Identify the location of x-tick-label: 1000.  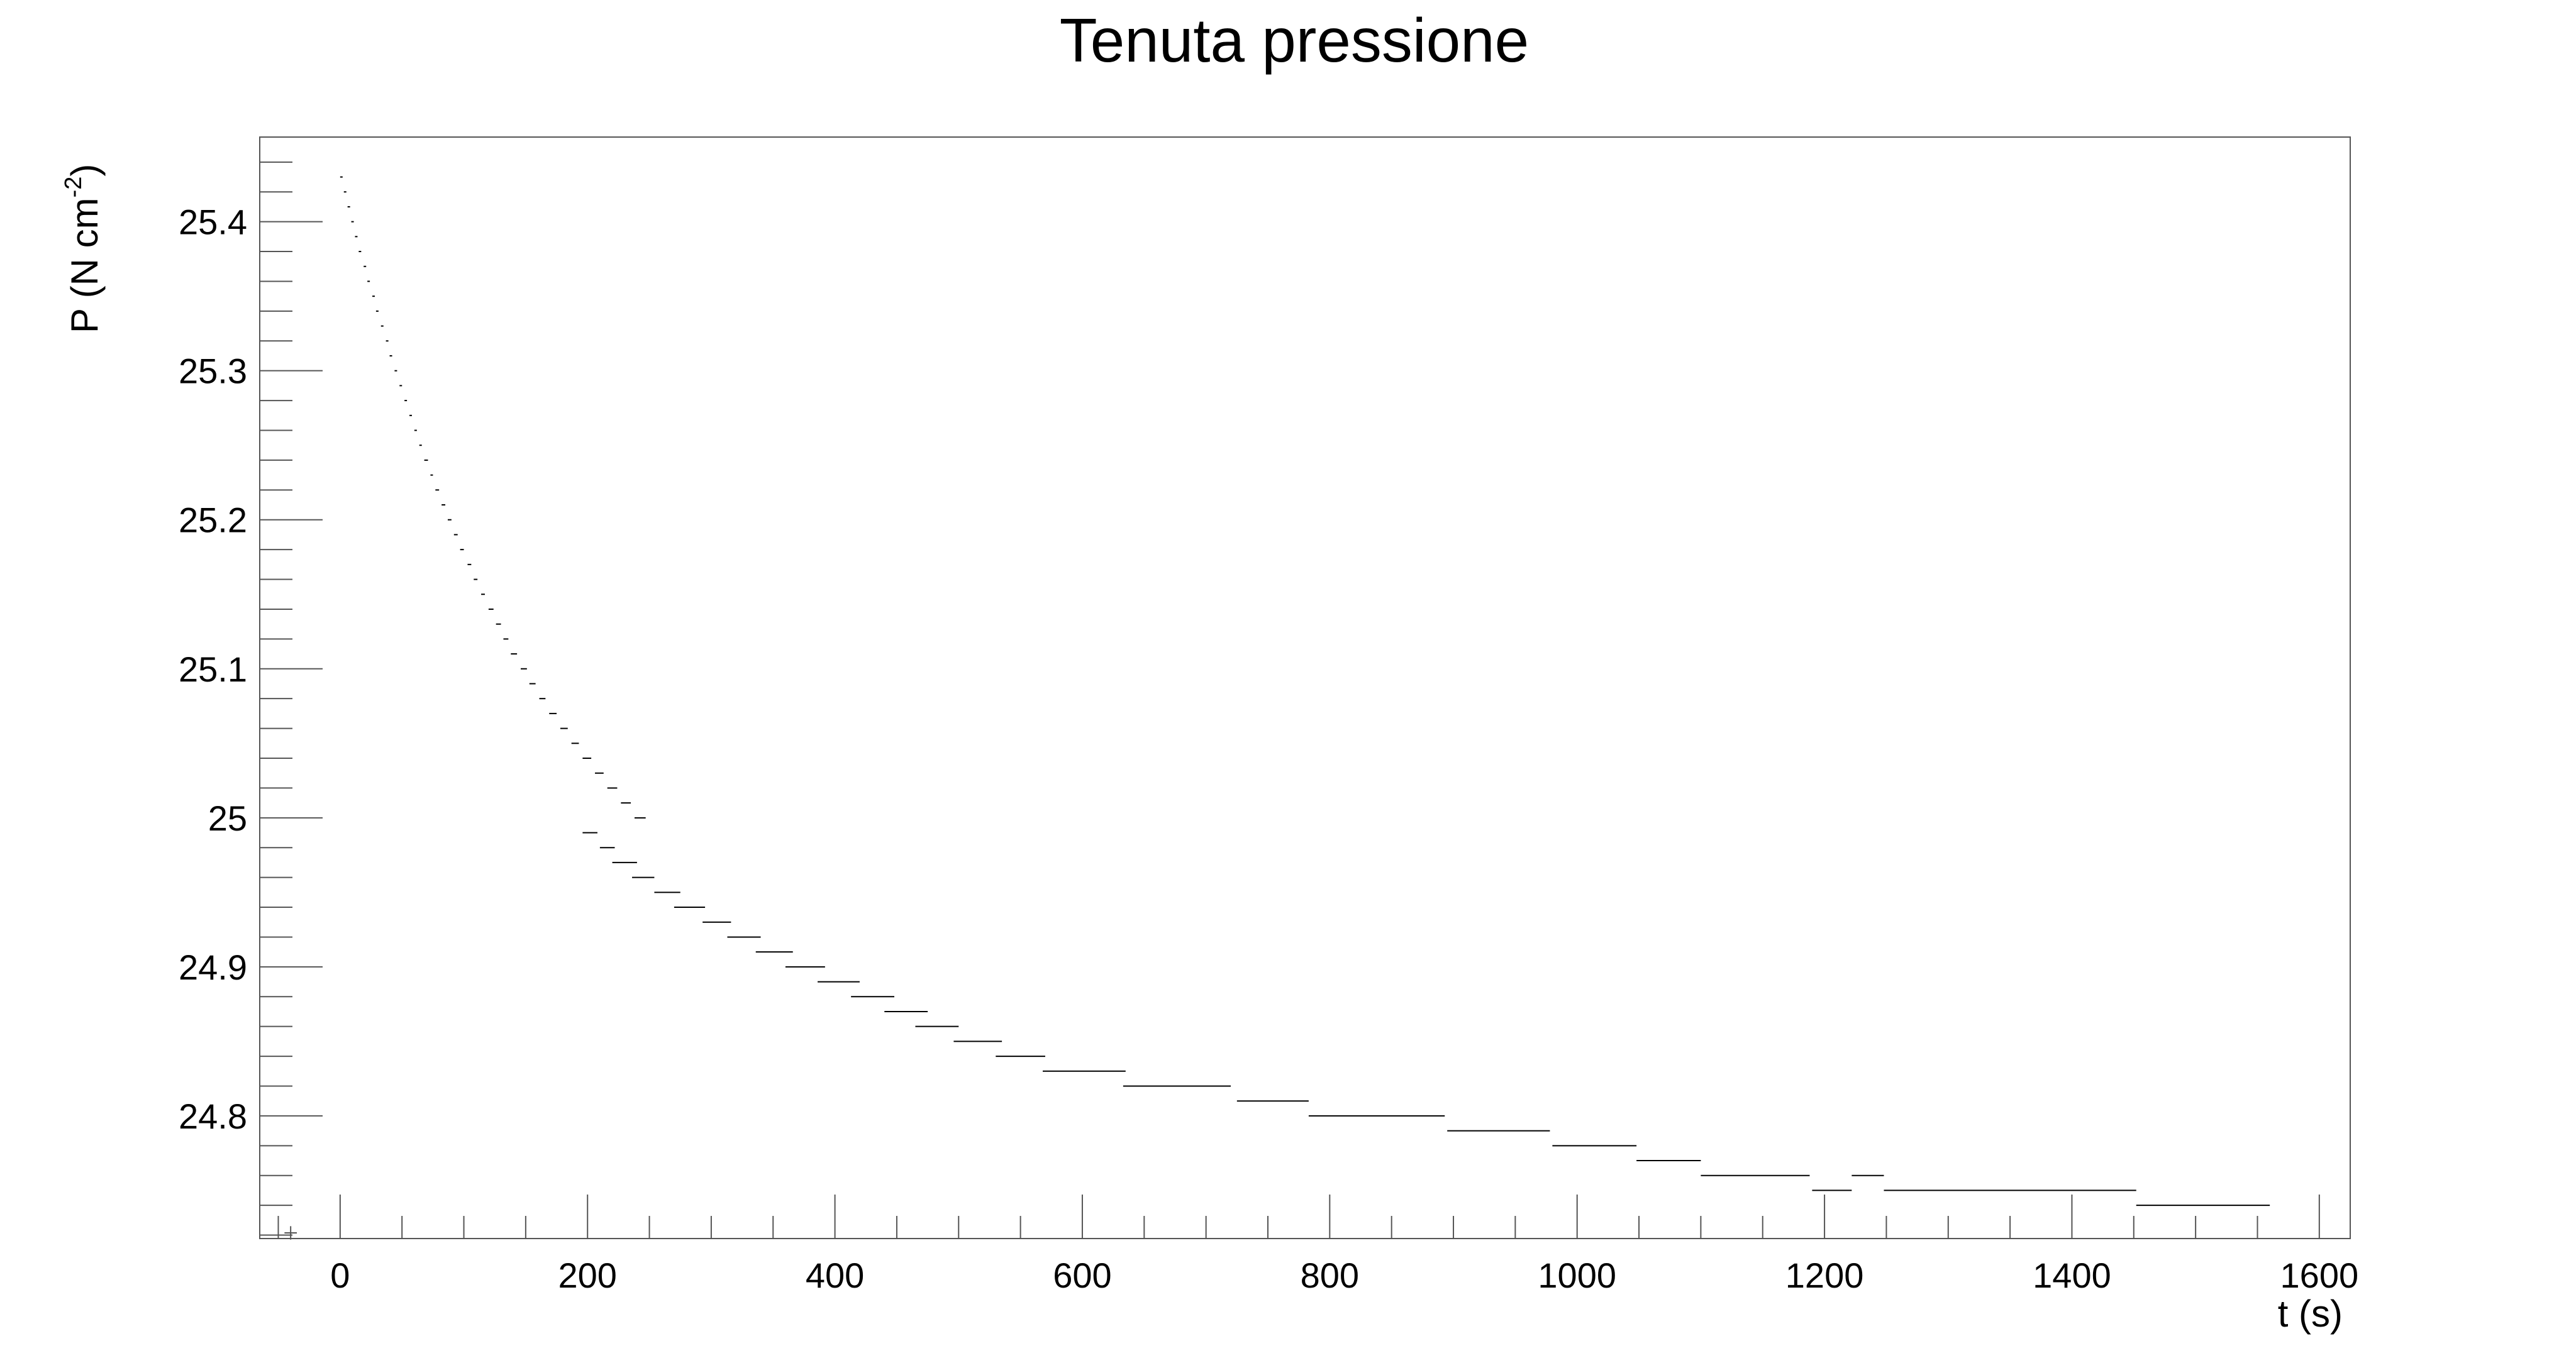
(1577, 1275).